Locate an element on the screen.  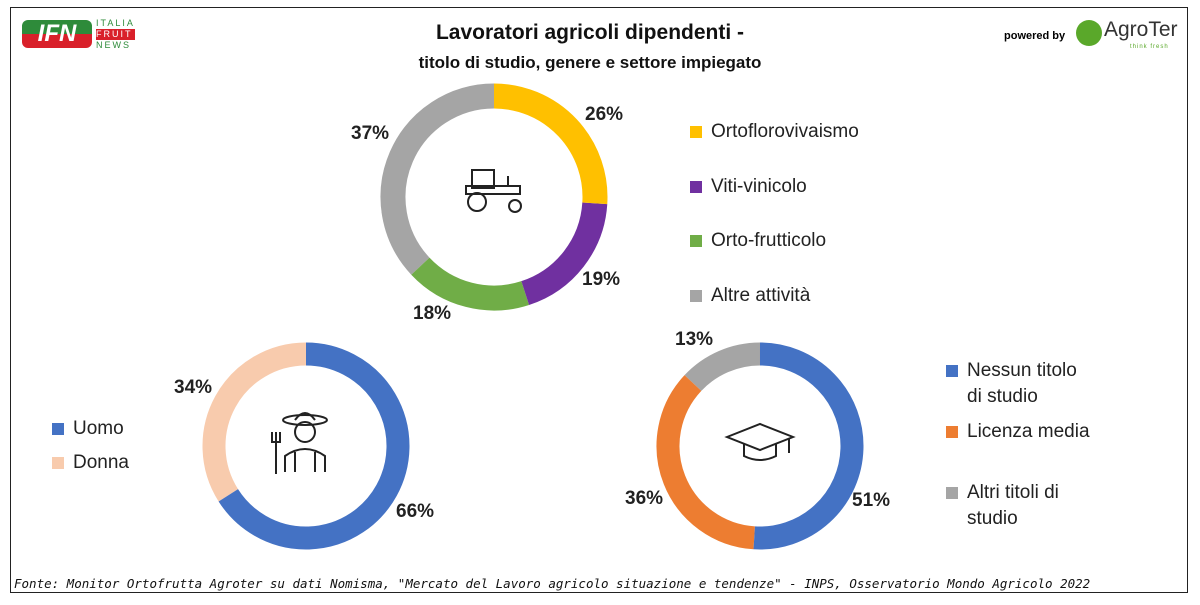
legend-item-donna: Donna is located at coordinates (90, 463).